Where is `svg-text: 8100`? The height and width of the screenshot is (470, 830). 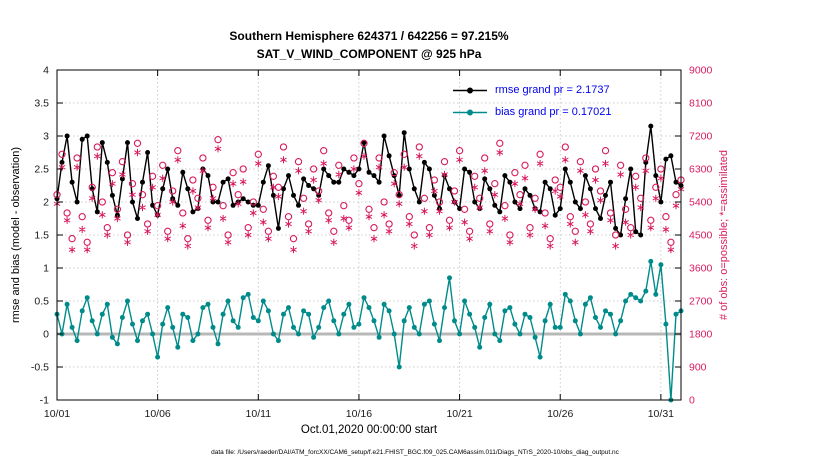
svg-text: 8100 is located at coordinates (701, 104).